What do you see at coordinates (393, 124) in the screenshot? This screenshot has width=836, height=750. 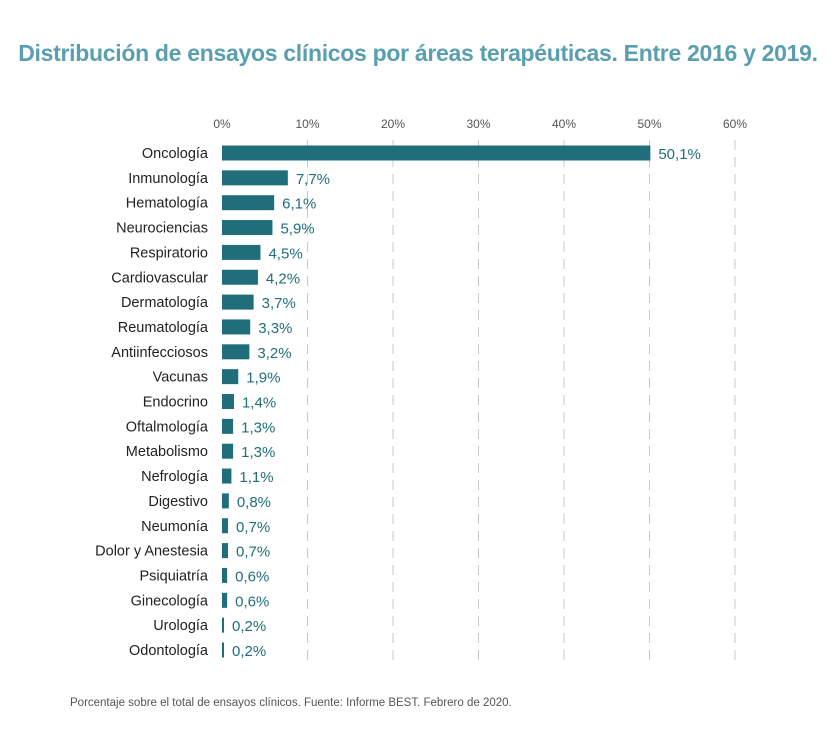 I see `x-tick-label: 20%` at bounding box center [393, 124].